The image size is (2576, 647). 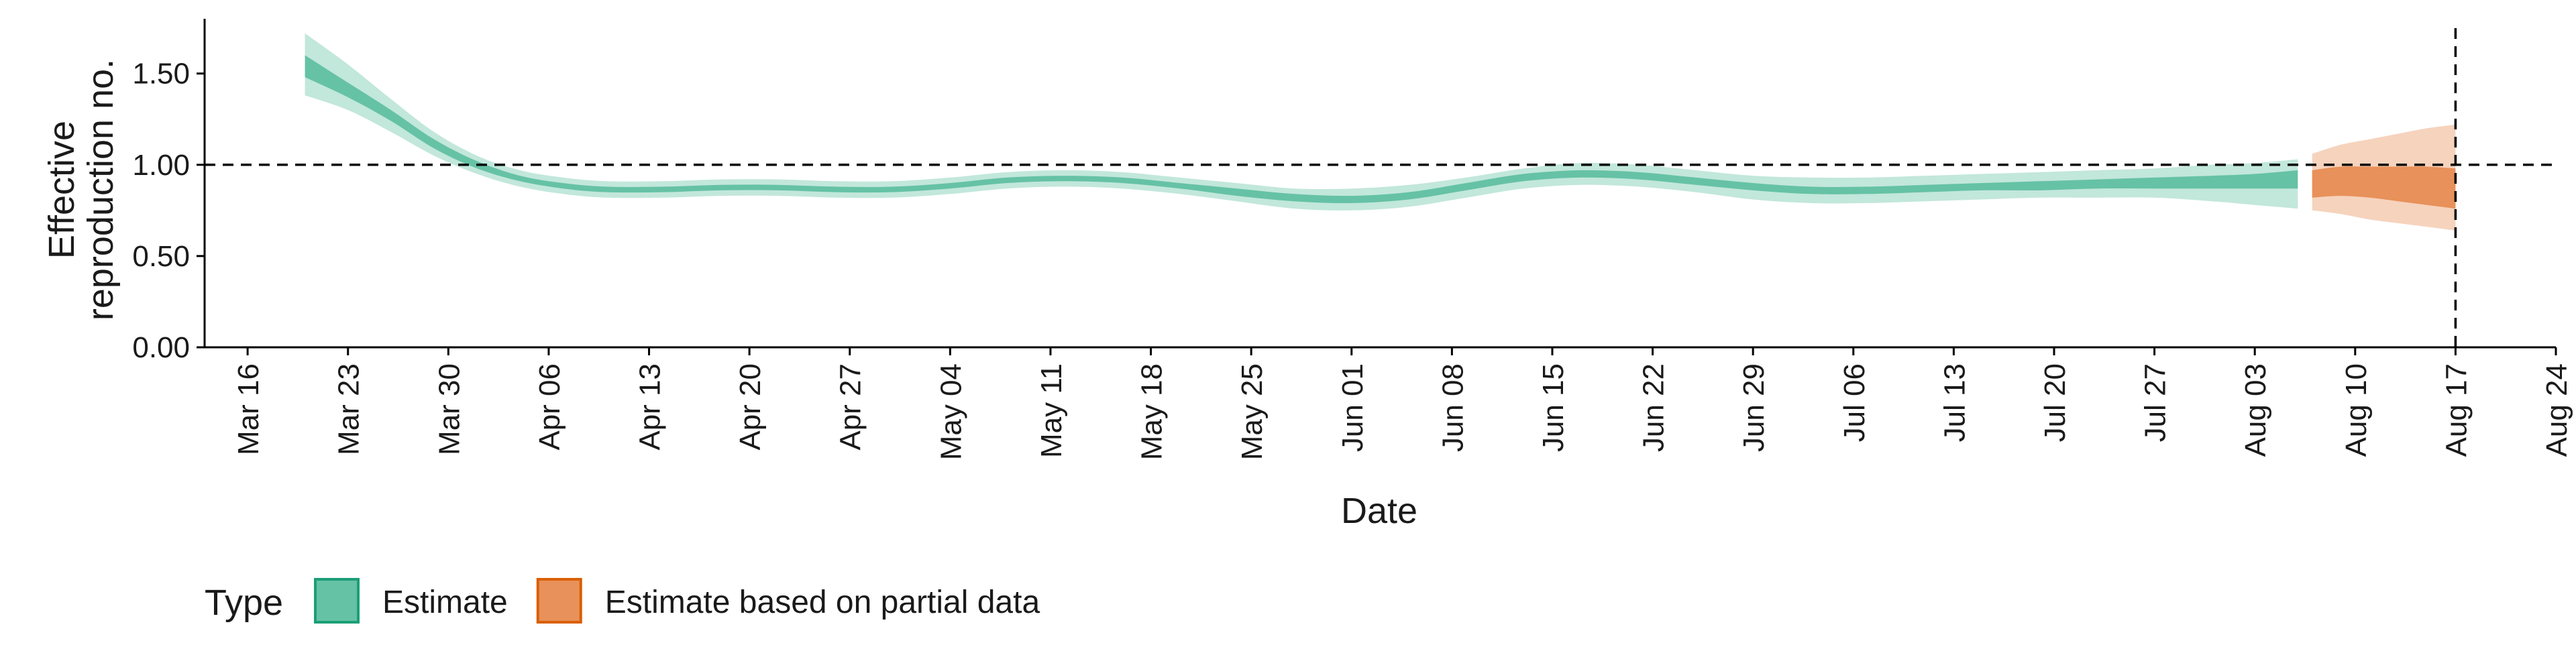 I want to click on x-tick-label: Aug 03, so click(x=2255, y=410).